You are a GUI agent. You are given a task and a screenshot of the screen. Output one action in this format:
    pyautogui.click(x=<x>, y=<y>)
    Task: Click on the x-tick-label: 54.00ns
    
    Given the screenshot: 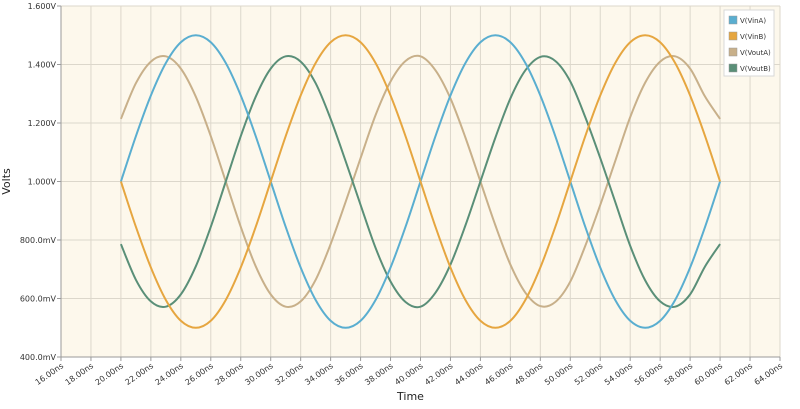 What is the action you would take?
    pyautogui.click(x=618, y=374)
    